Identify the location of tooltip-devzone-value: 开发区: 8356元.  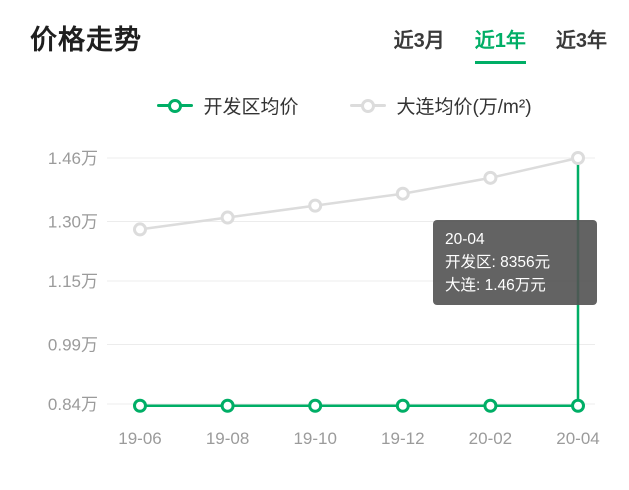
(498, 262).